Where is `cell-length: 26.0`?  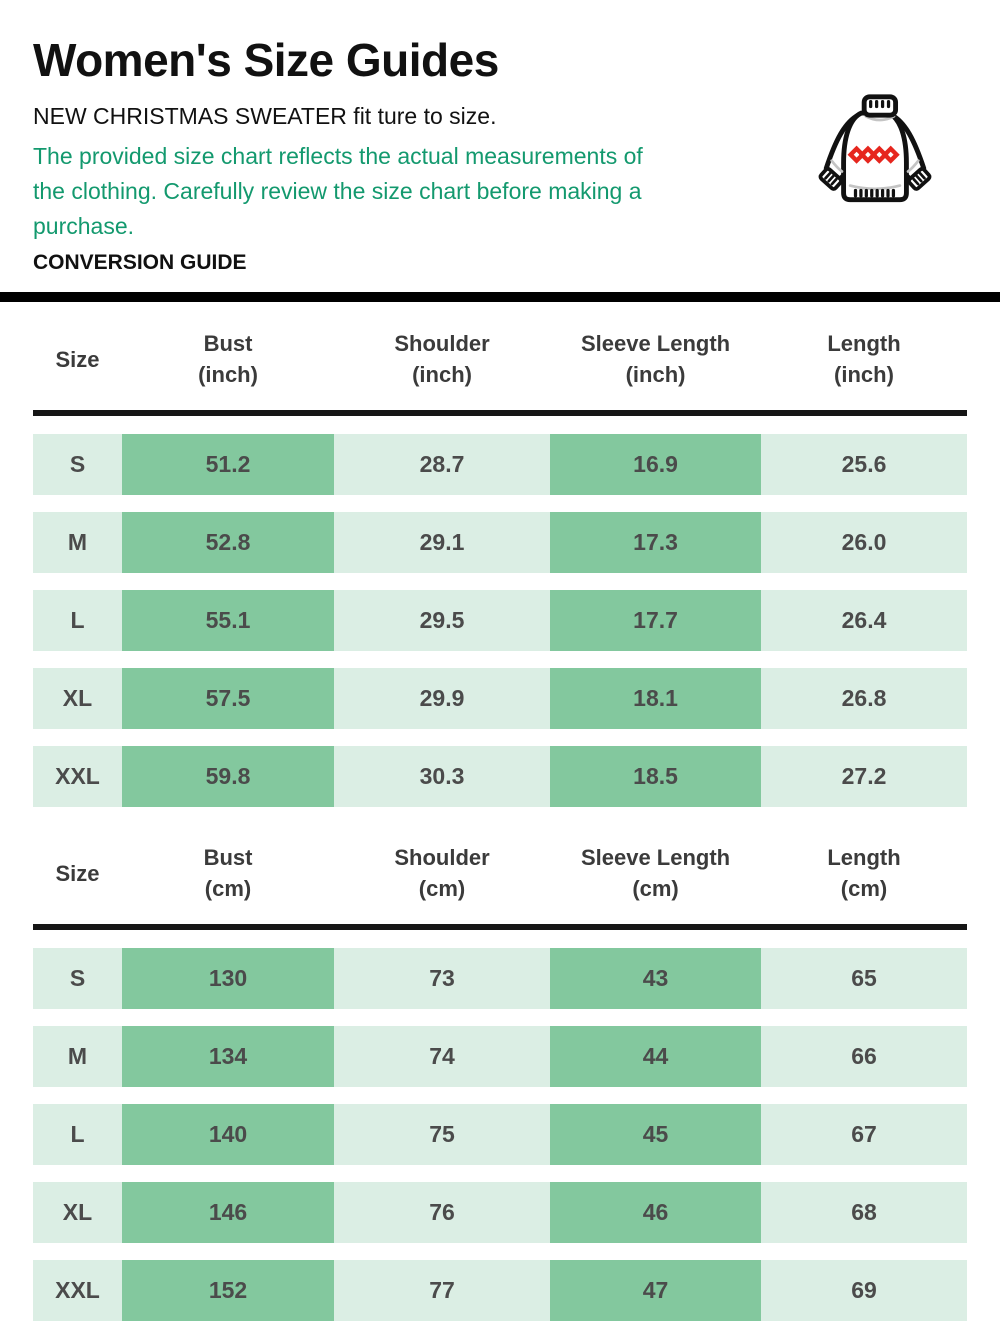
cell-length: 26.0 is located at coordinates (864, 542).